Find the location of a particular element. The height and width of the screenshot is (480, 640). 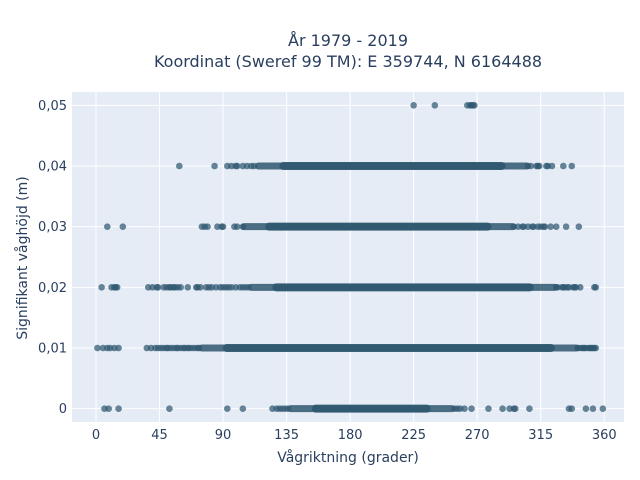

x-tick-label: 0 is located at coordinates (96, 435).